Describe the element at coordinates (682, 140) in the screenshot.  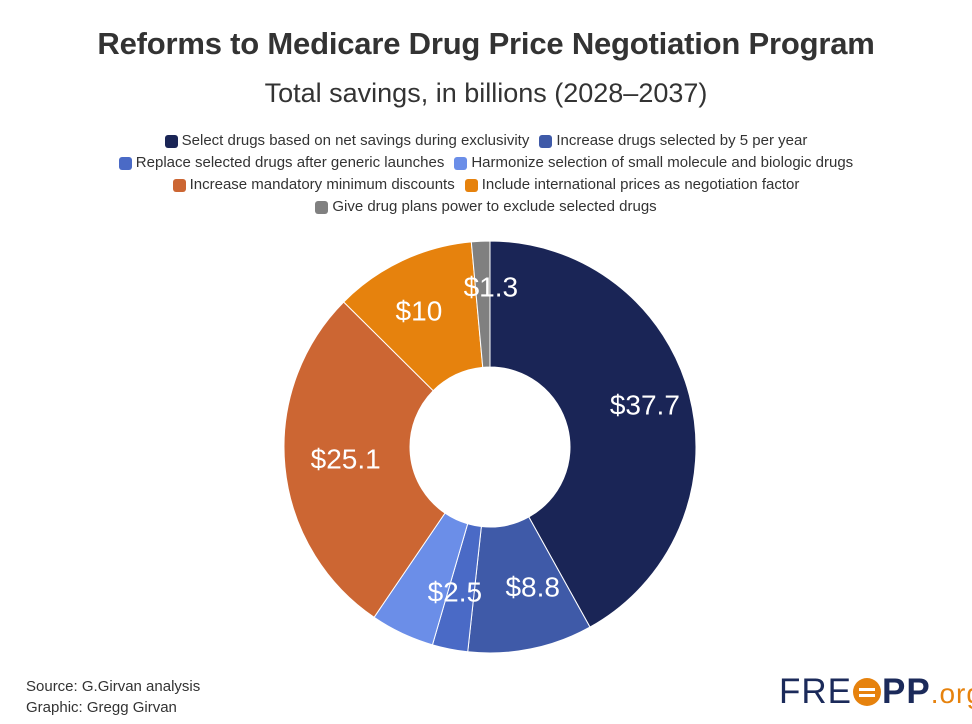
I see `legend-label: Increase drugs selected by 5 per year` at that location.